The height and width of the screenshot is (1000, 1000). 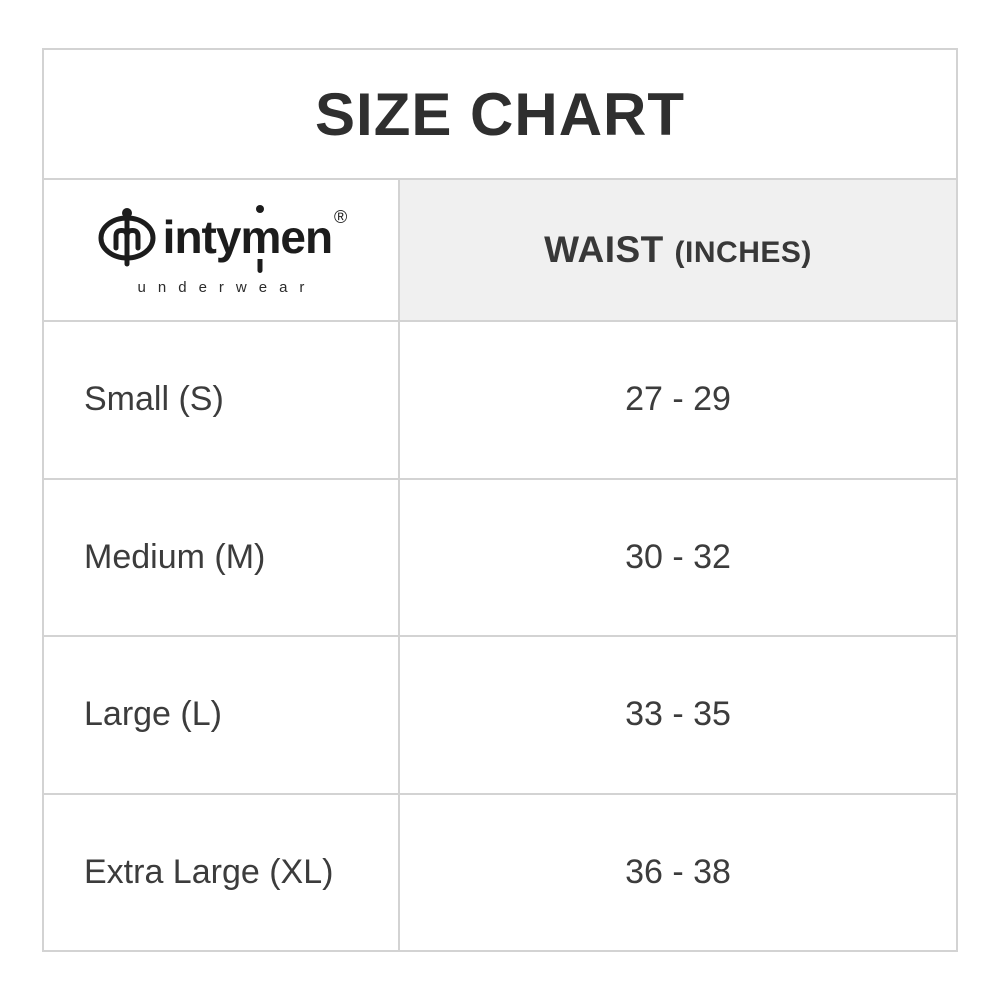 What do you see at coordinates (153, 714) in the screenshot?
I see `size-label: Large (L)` at bounding box center [153, 714].